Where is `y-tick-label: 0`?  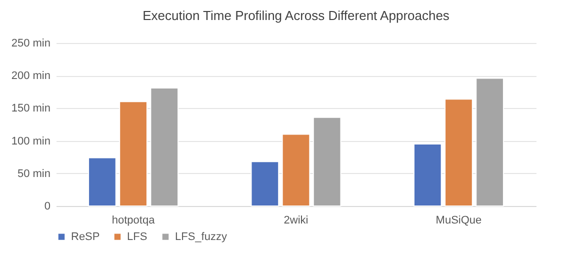
y-tick-label: 0 is located at coordinates (47, 206).